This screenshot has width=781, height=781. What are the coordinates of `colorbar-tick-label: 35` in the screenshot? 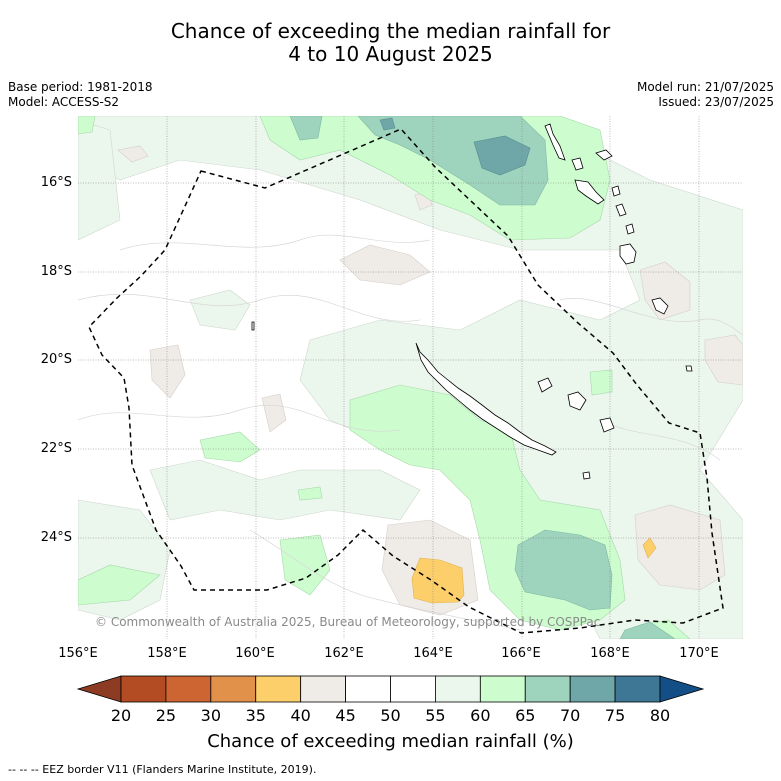 It's located at (255, 715).